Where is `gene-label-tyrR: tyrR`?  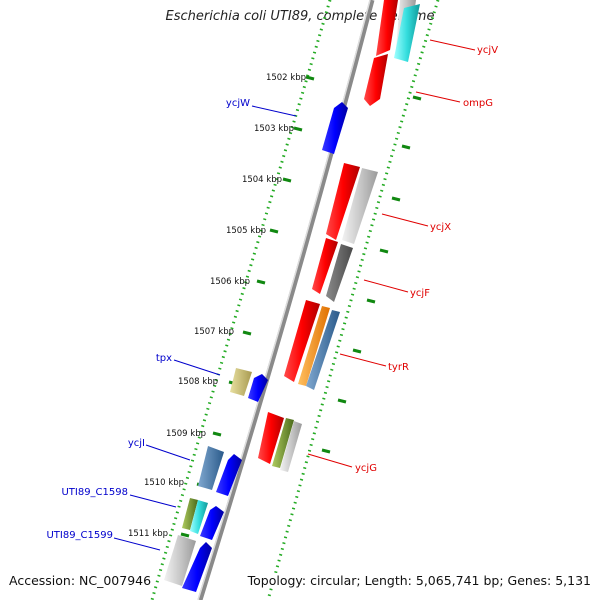
gene-label-tyrR: tyrR is located at coordinates (398, 367).